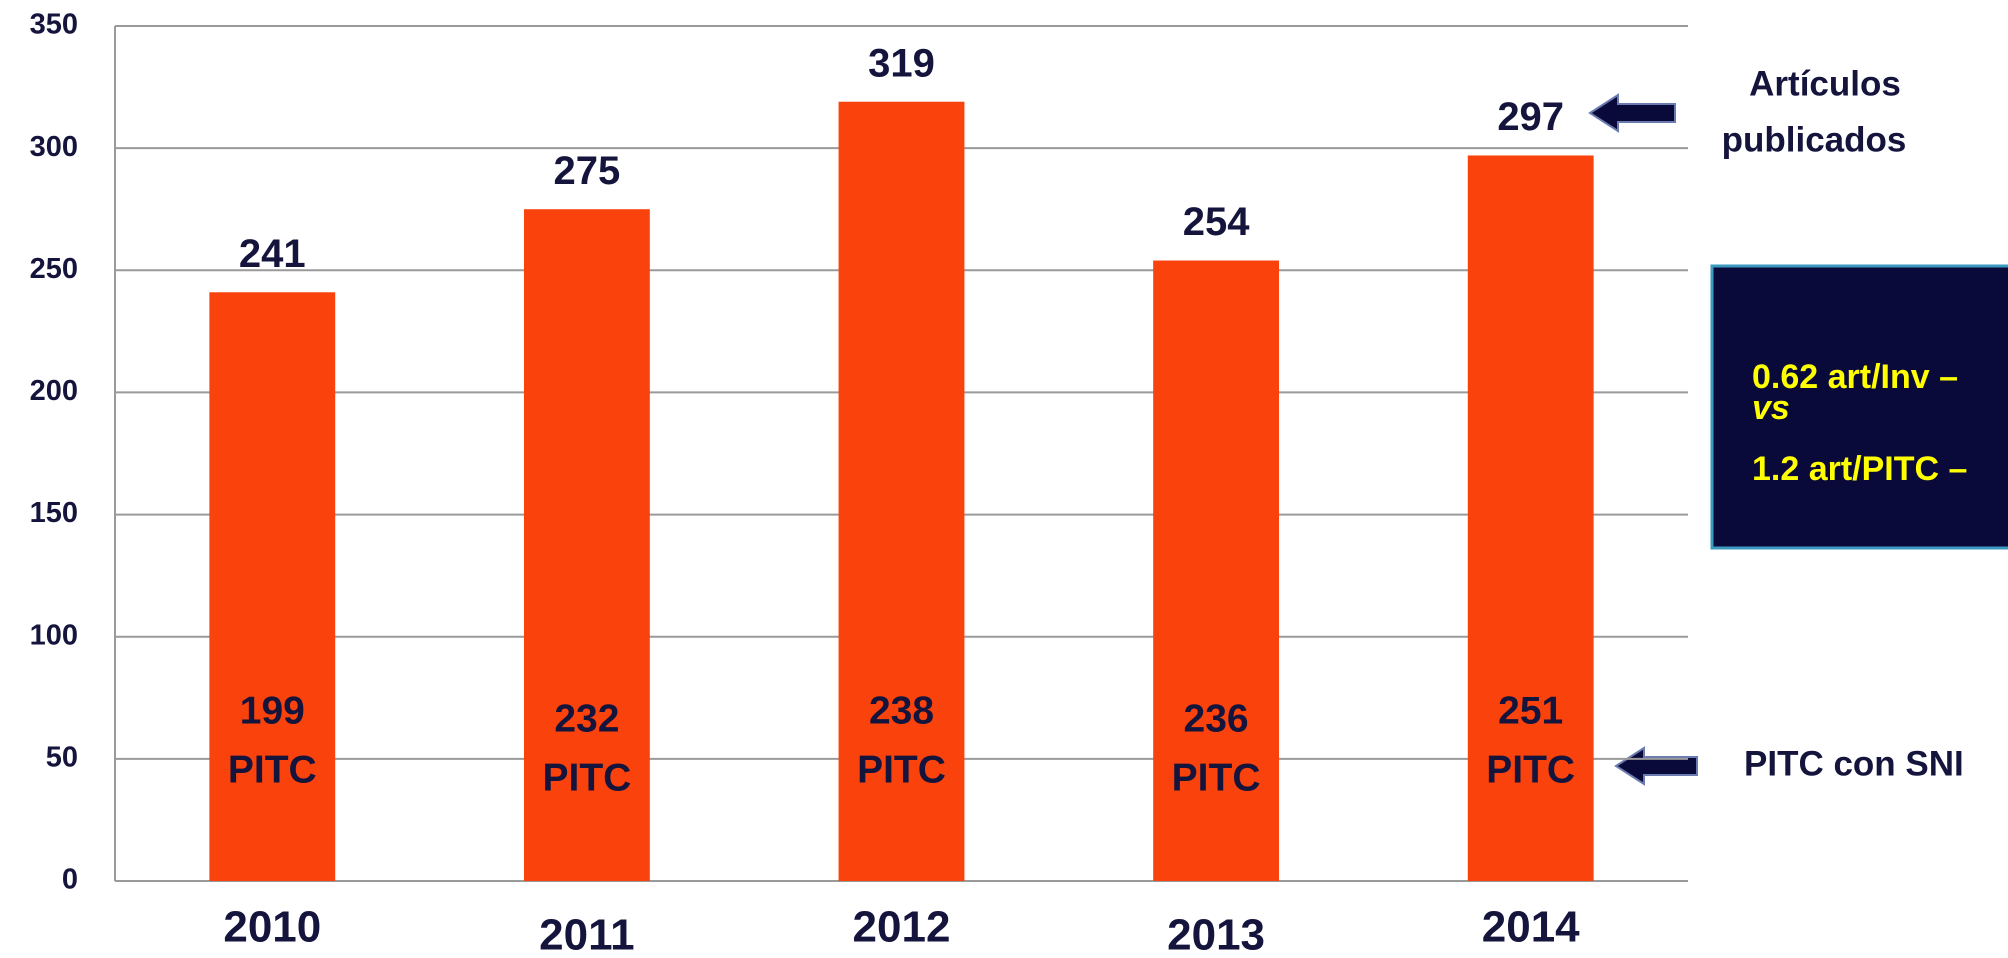 Image resolution: width=2008 pixels, height=958 pixels. Describe the element at coordinates (586, 718) in the screenshot. I see `pitc-count: 232` at that location.